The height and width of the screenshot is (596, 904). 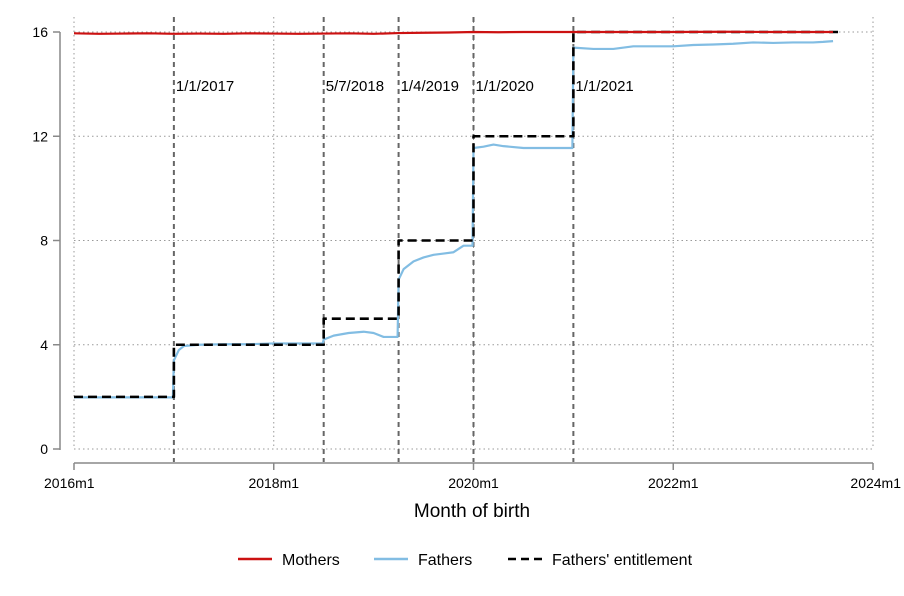 I want to click on legend: Mothers Fathers Fathers' entitlement, so click(x=465, y=560).